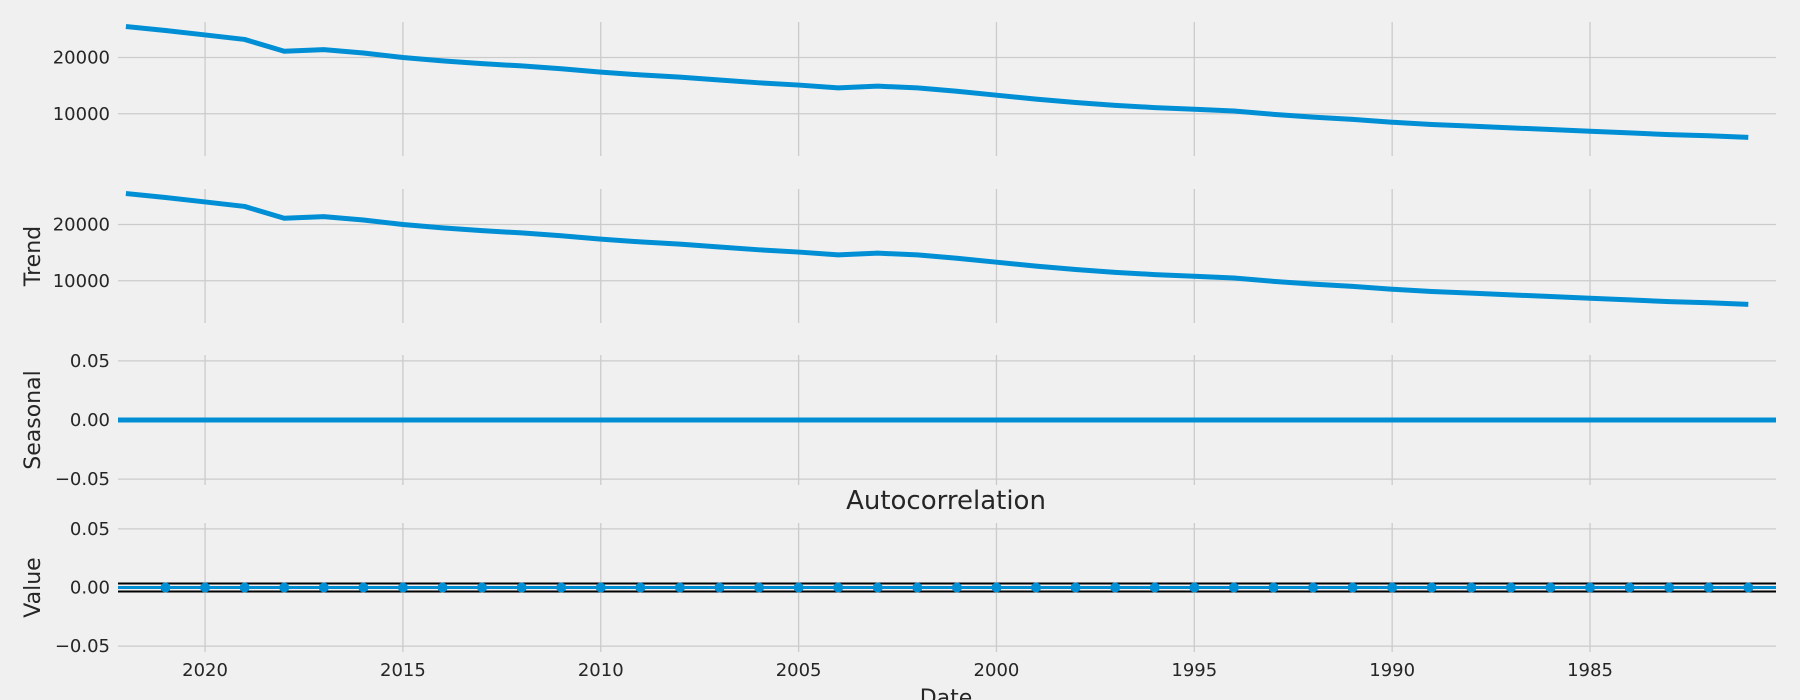 The height and width of the screenshot is (700, 1800). I want to click on x-tick-label: 2020, so click(205, 670).